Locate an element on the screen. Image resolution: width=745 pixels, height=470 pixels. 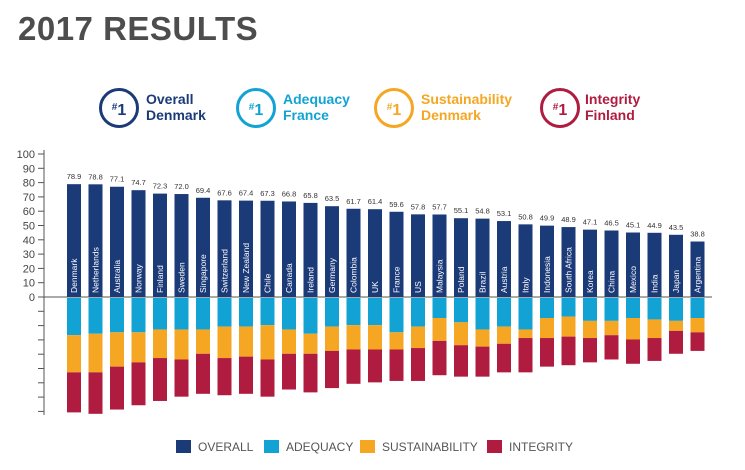
value-label: 49.9 is located at coordinates (547, 218).